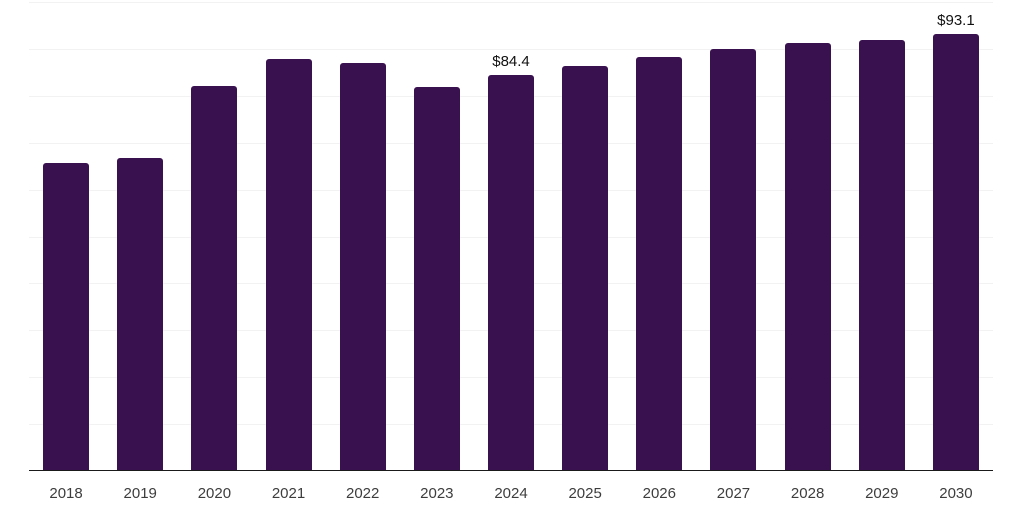 The image size is (1024, 512). What do you see at coordinates (881, 255) in the screenshot?
I see `bar-2029` at bounding box center [881, 255].